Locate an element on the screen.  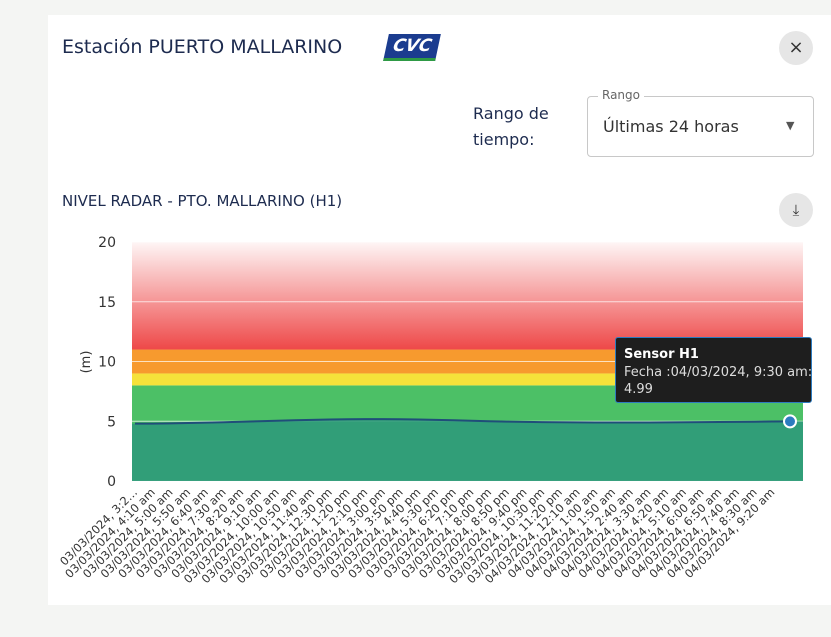
range-select: Rango Últimas 24 horas ▼ is located at coordinates (700, 122).